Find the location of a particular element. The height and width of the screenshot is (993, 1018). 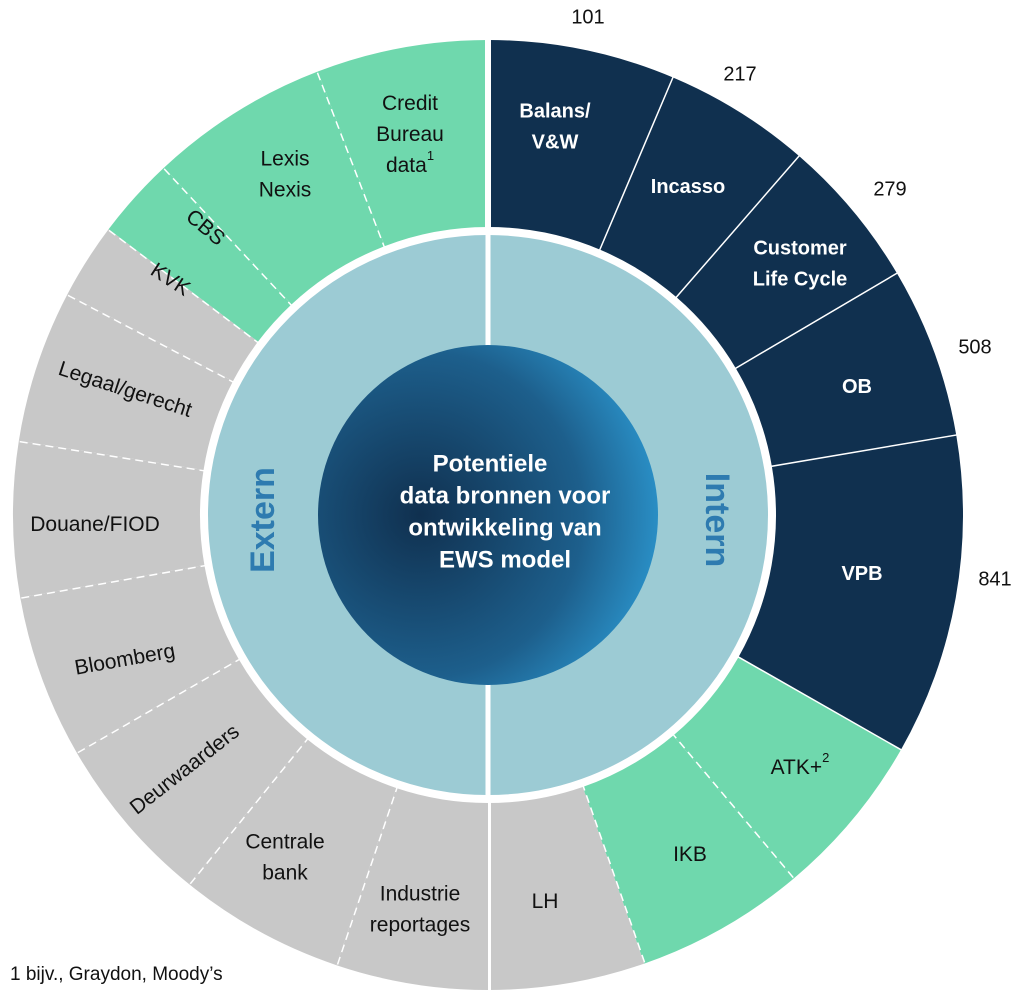

label-line: V&W is located at coordinates (555, 143).